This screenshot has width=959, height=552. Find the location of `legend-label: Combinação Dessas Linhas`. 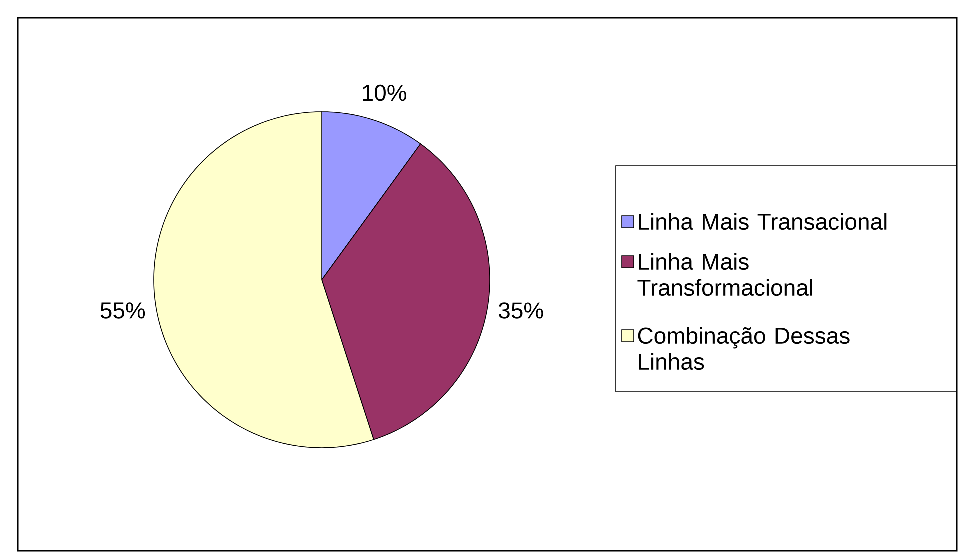

legend-label: Combinação Dessas Linhas is located at coordinates (744, 348).